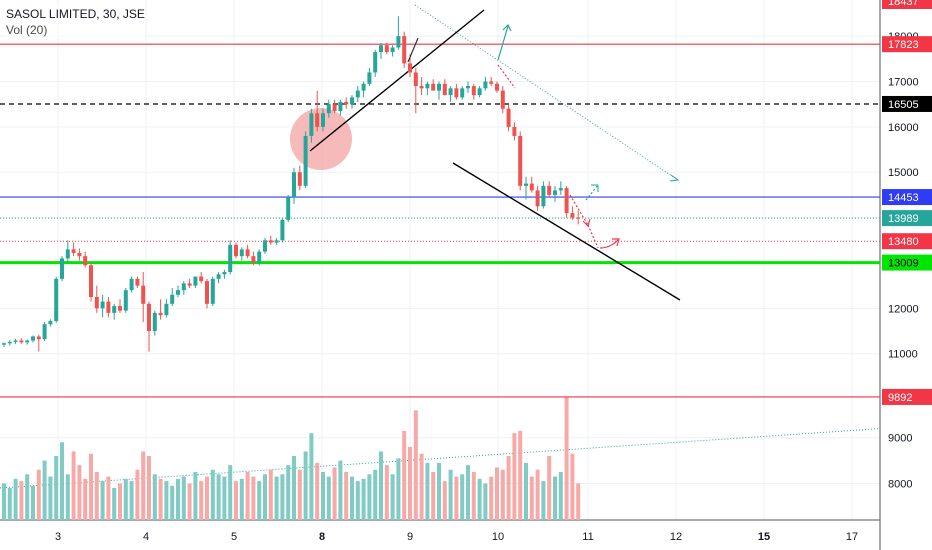 This screenshot has width=932, height=550. I want to click on price-tick-label: 16000, so click(903, 128).